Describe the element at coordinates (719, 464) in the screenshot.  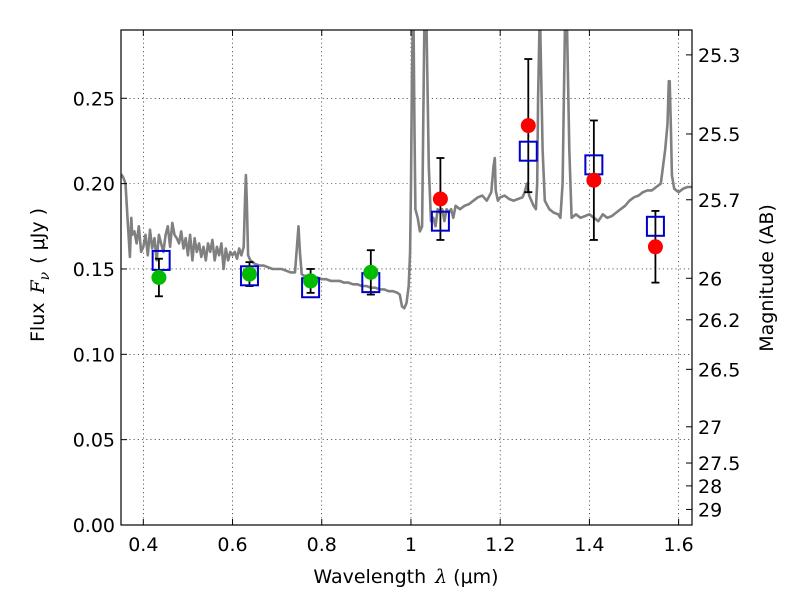
I see `y2-tick-label: 27.5` at that location.